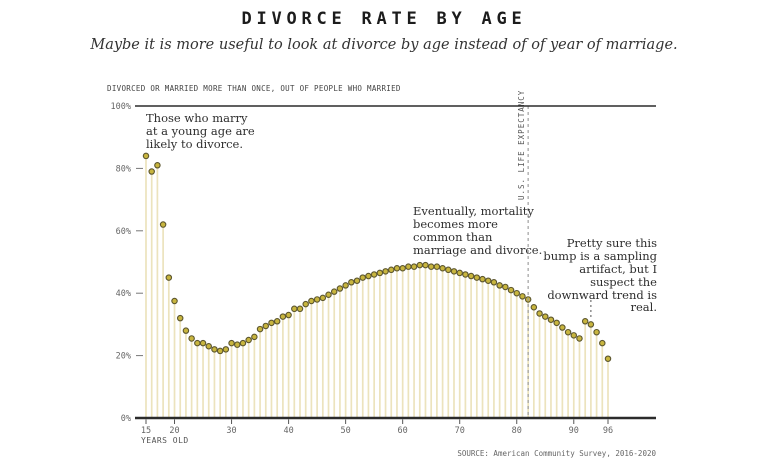 The image size is (768, 472). I want to click on y-tick-label-20: 20%, so click(123, 357).